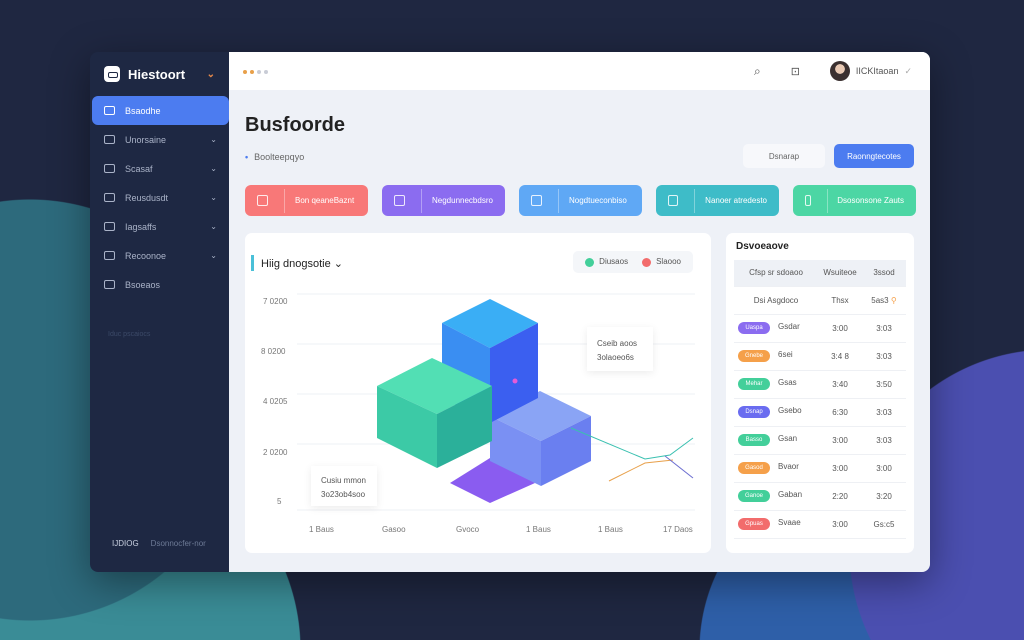  I want to click on row-value: 3:03, so click(884, 412).